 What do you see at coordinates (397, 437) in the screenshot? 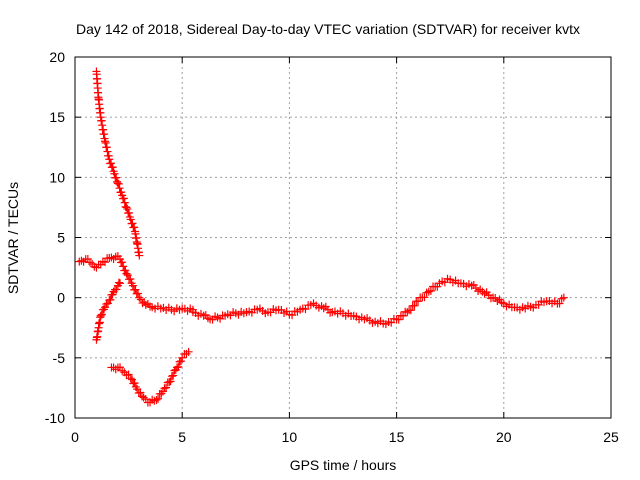
I see `x-tick-label: 15` at bounding box center [397, 437].